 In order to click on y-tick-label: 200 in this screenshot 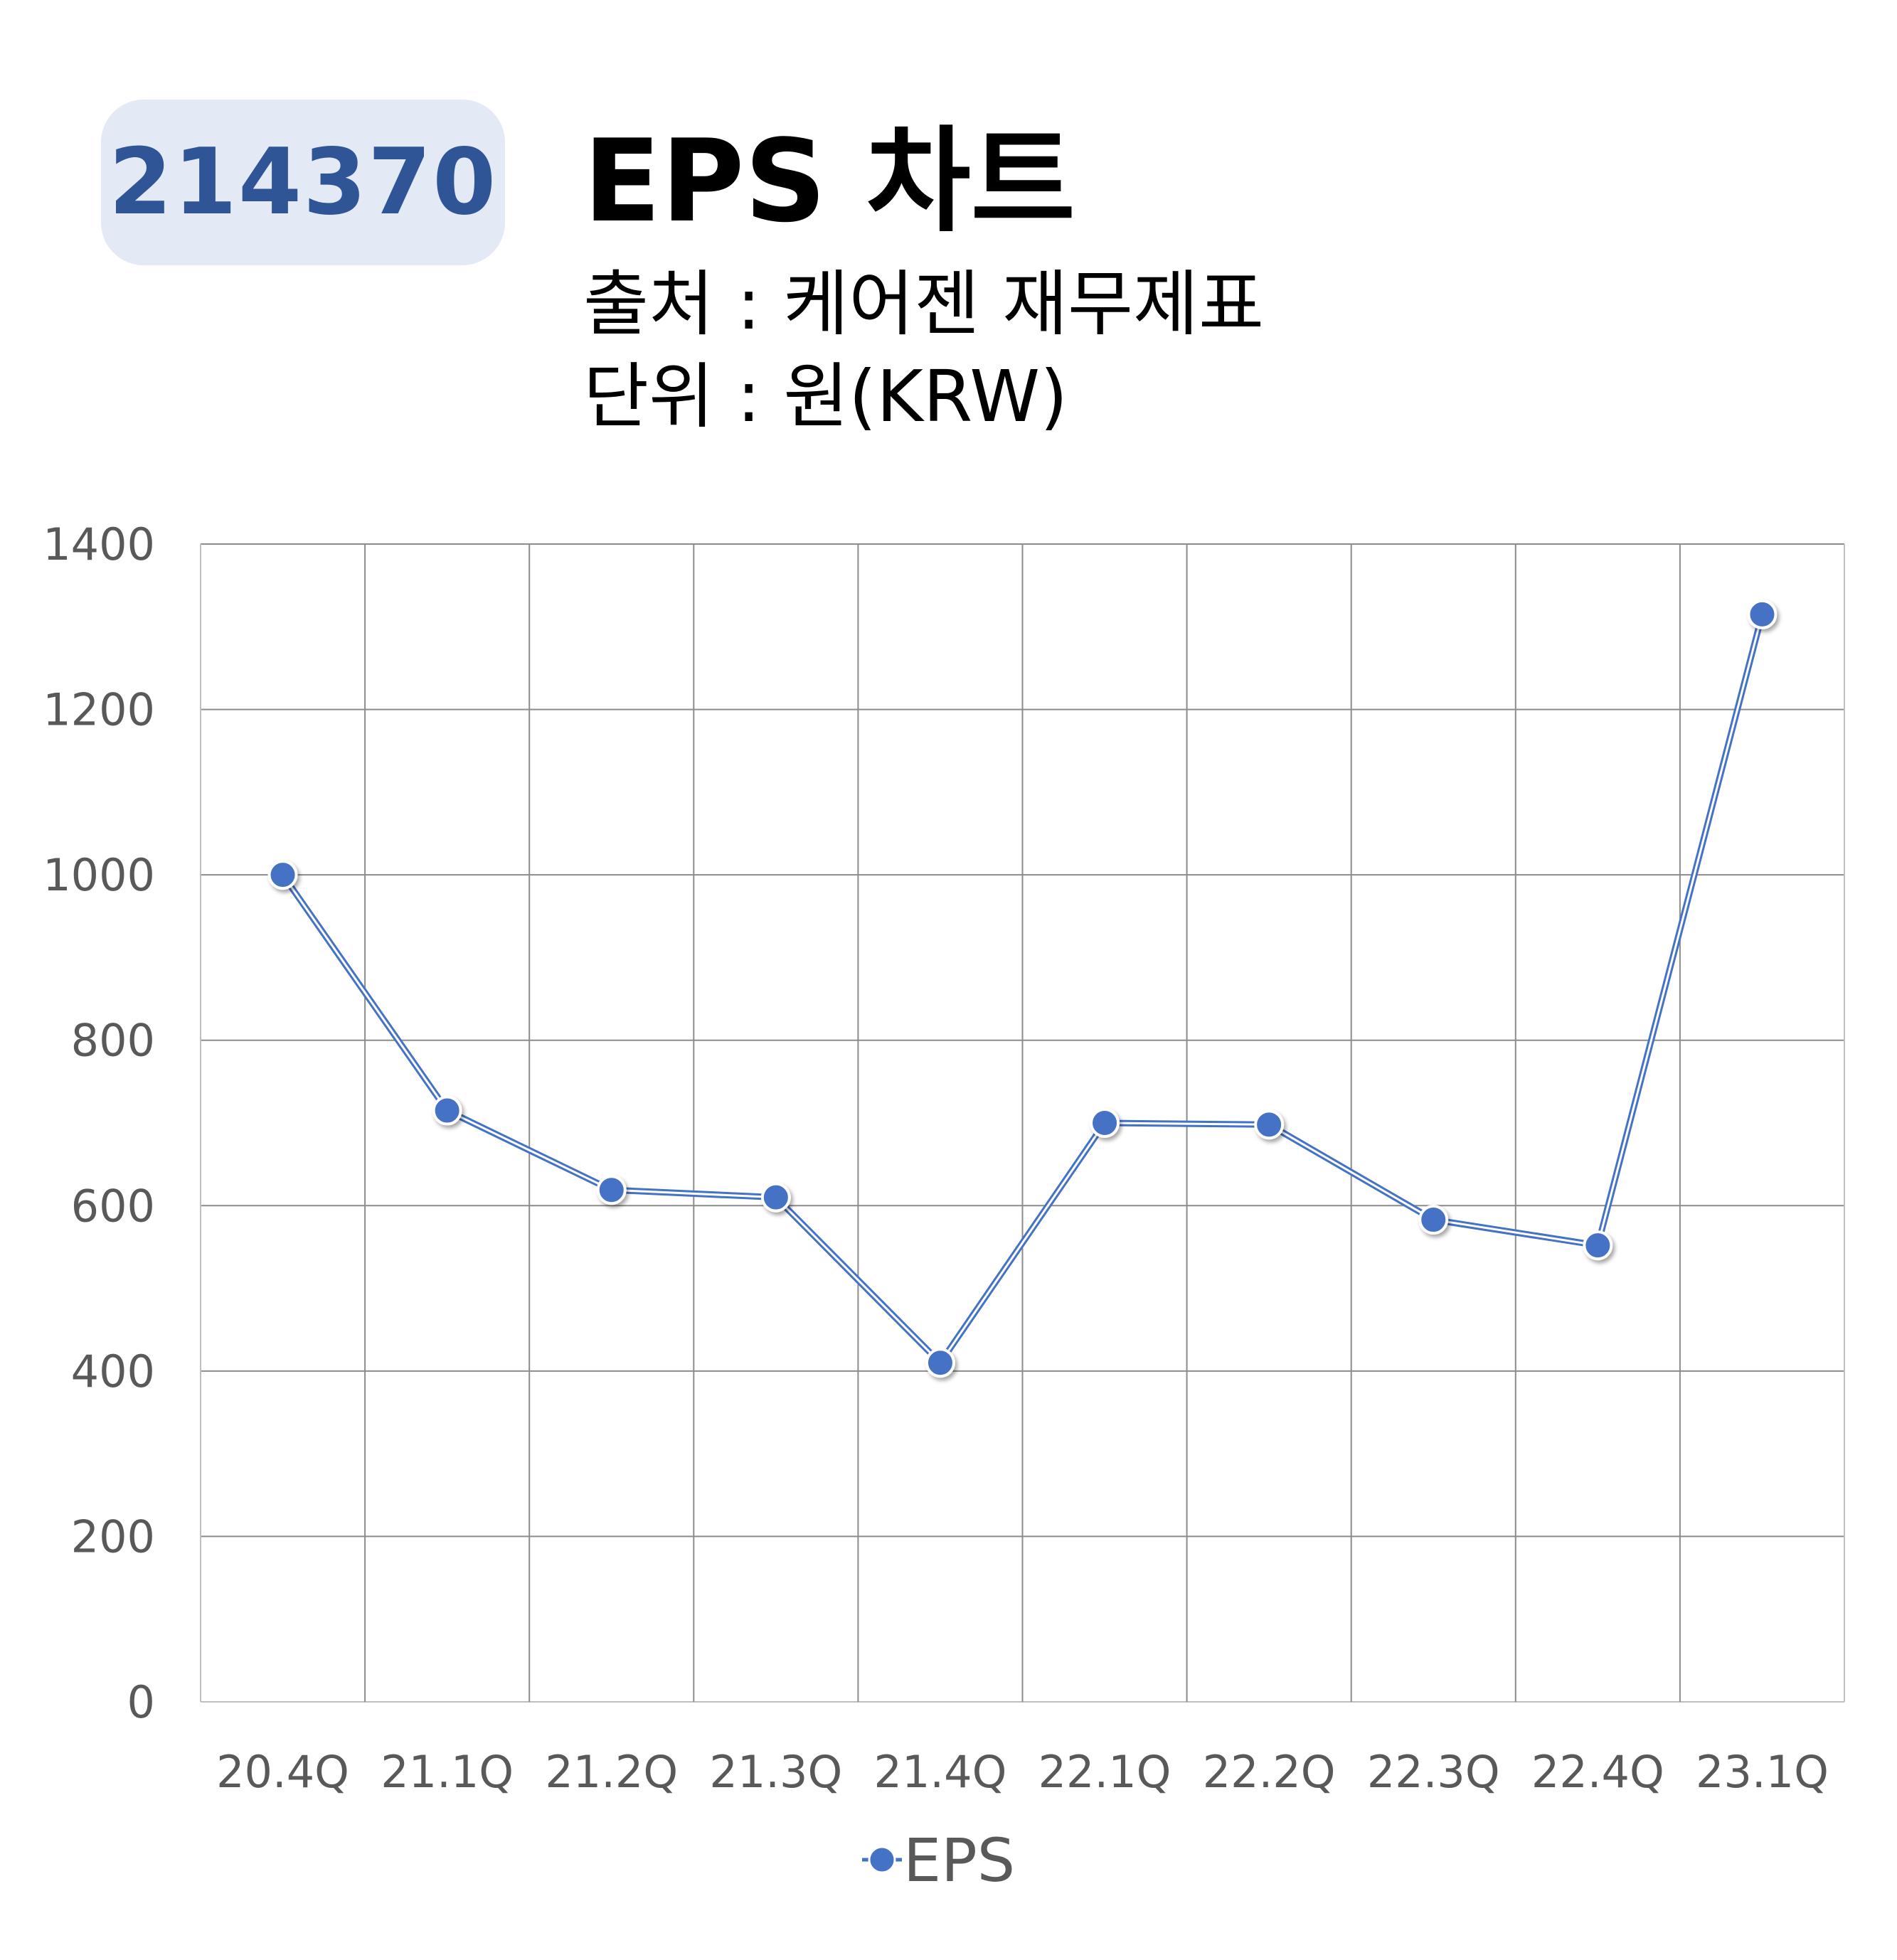, I will do `click(113, 1536)`.